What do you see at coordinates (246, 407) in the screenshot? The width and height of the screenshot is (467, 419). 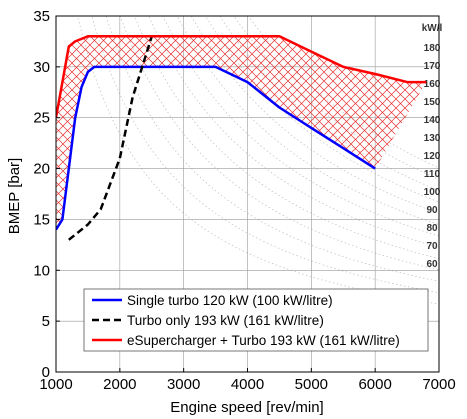 I see `x-axis-title: Engine speed [rev/min]` at bounding box center [246, 407].